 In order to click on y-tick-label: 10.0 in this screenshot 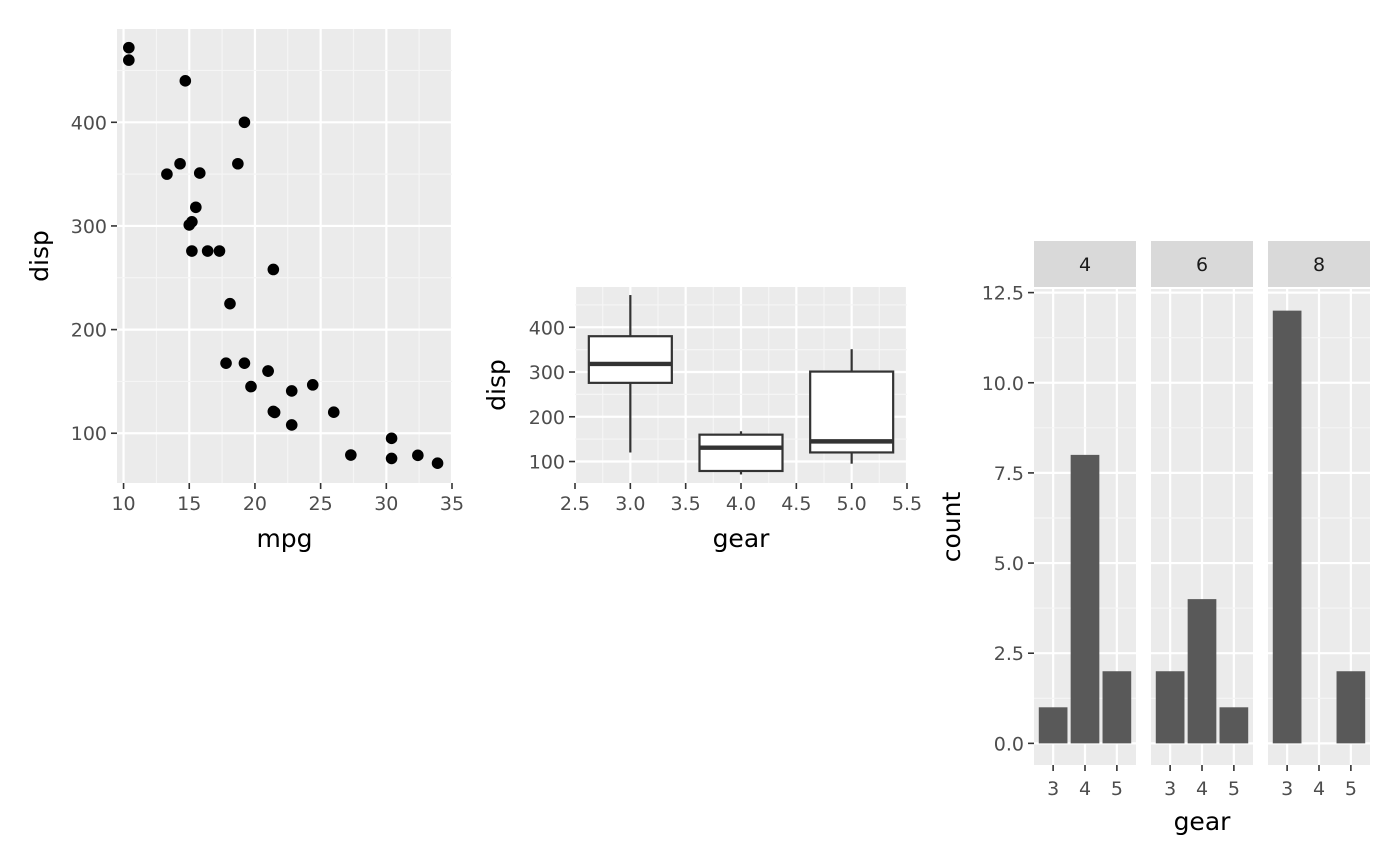, I will do `click(1003, 384)`.